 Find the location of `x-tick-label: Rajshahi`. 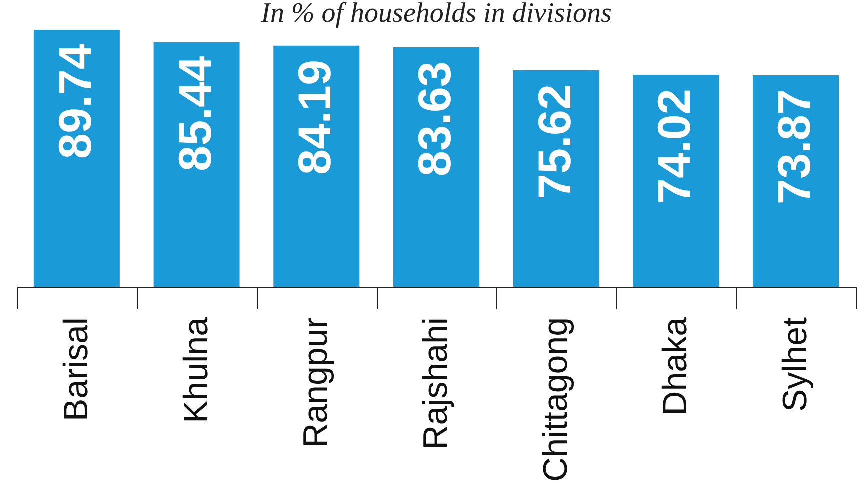

x-tick-label: Rajshahi is located at coordinates (436, 384).